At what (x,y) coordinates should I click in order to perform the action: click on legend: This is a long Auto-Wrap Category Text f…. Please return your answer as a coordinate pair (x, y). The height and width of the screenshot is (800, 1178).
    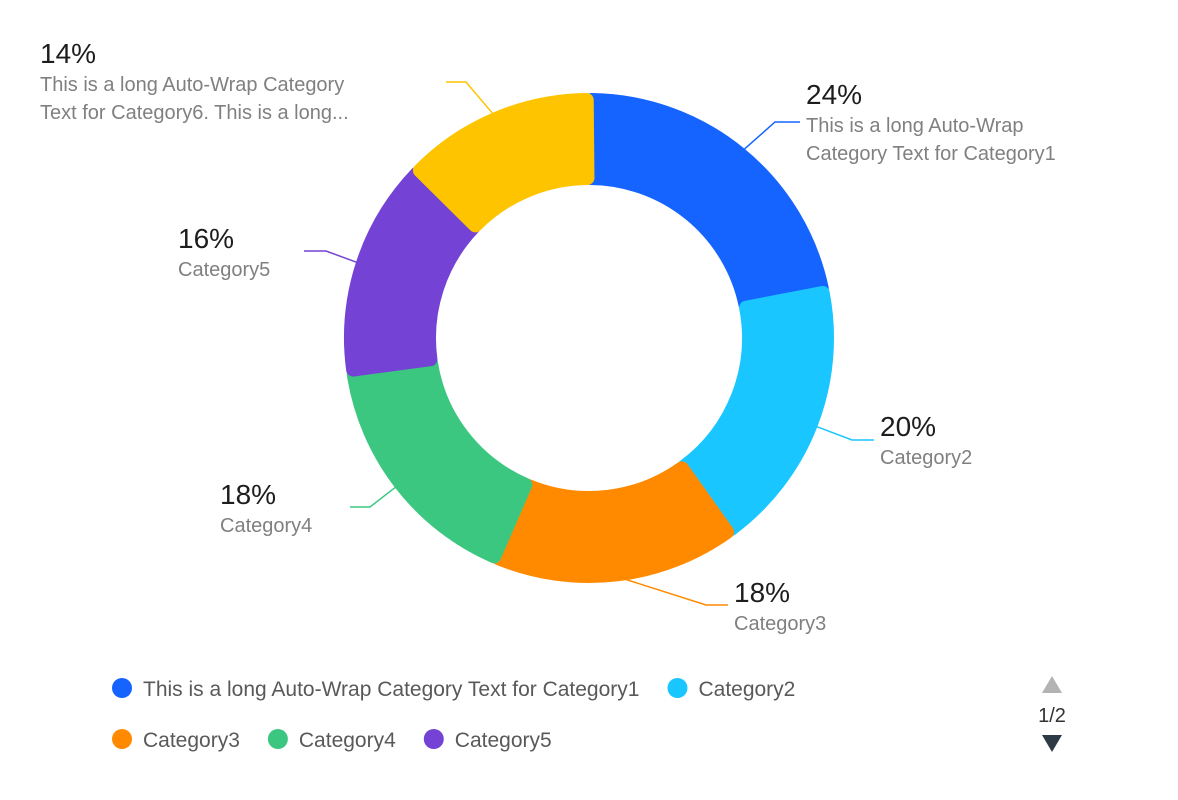
    Looking at the image, I should click on (453, 715).